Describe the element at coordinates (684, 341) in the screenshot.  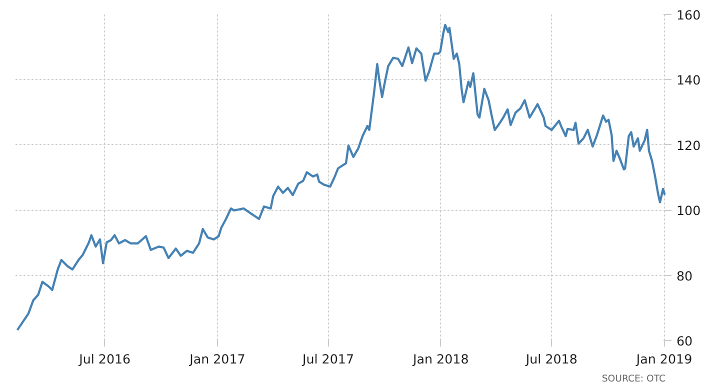
I see `y-tick-label: 60` at that location.